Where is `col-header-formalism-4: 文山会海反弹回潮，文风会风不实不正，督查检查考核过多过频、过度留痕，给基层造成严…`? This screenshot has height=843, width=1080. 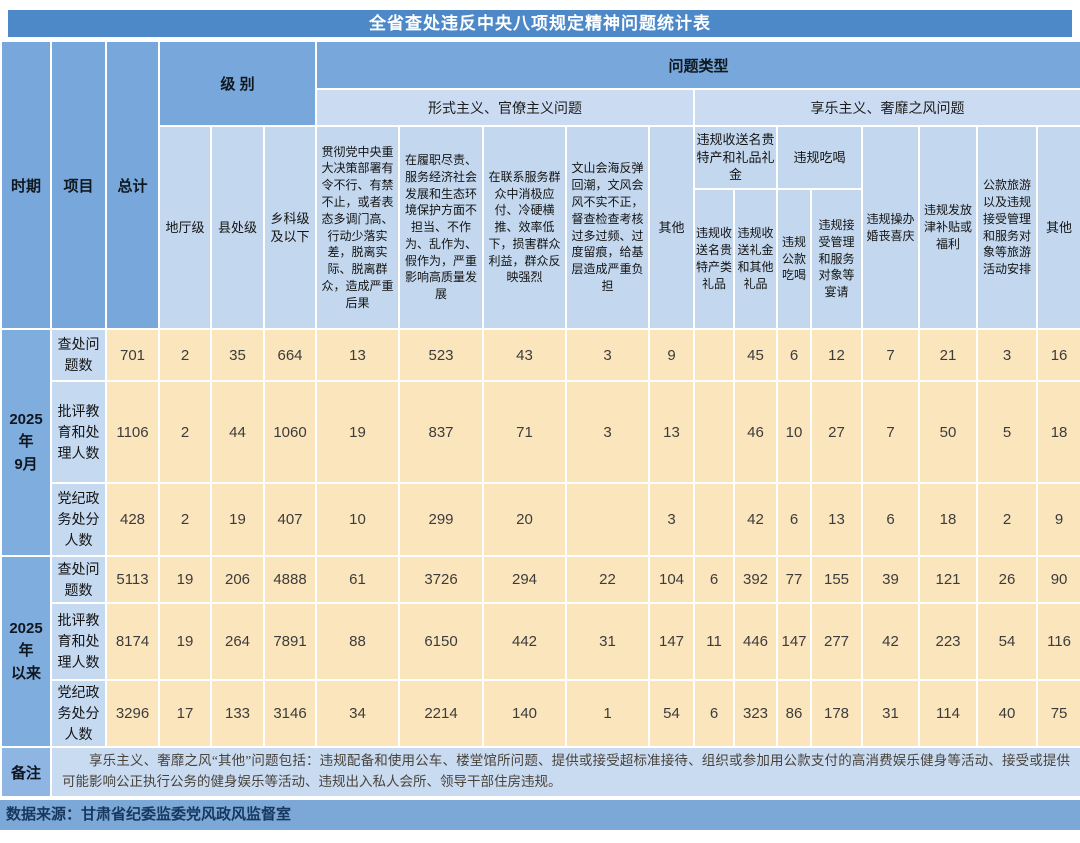
col-header-formalism-4: 文山会海反弹回潮，文风会风不实不正，督查检查考核过多过频、过度留痕，给基层造成严… is located at coordinates (608, 227).